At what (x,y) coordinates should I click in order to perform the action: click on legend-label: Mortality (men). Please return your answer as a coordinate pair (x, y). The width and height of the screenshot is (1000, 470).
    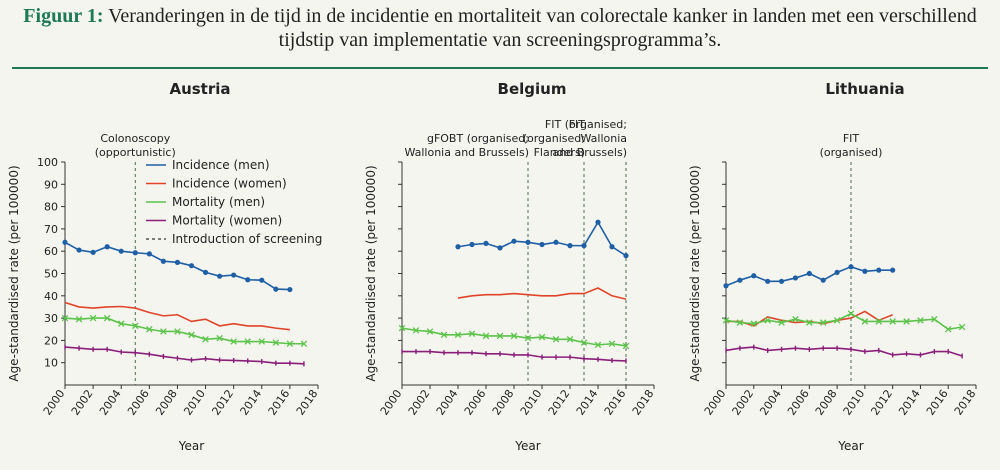
    Looking at the image, I should click on (218, 202).